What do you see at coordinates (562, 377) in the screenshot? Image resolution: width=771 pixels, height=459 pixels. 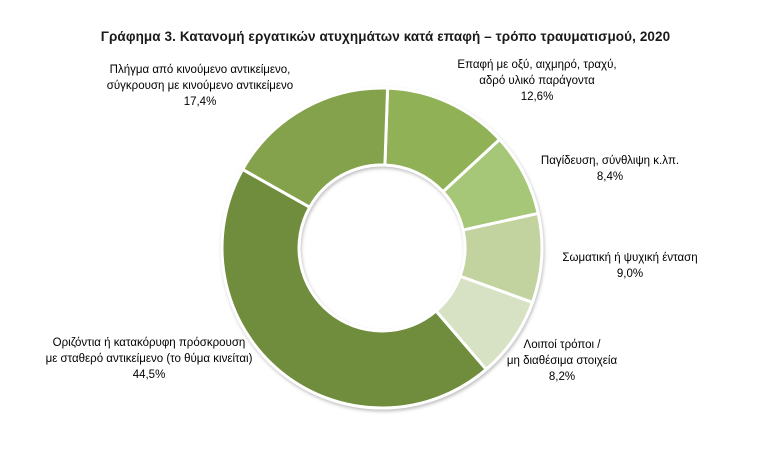 I see `slice-value: 8,2%` at bounding box center [562, 377].